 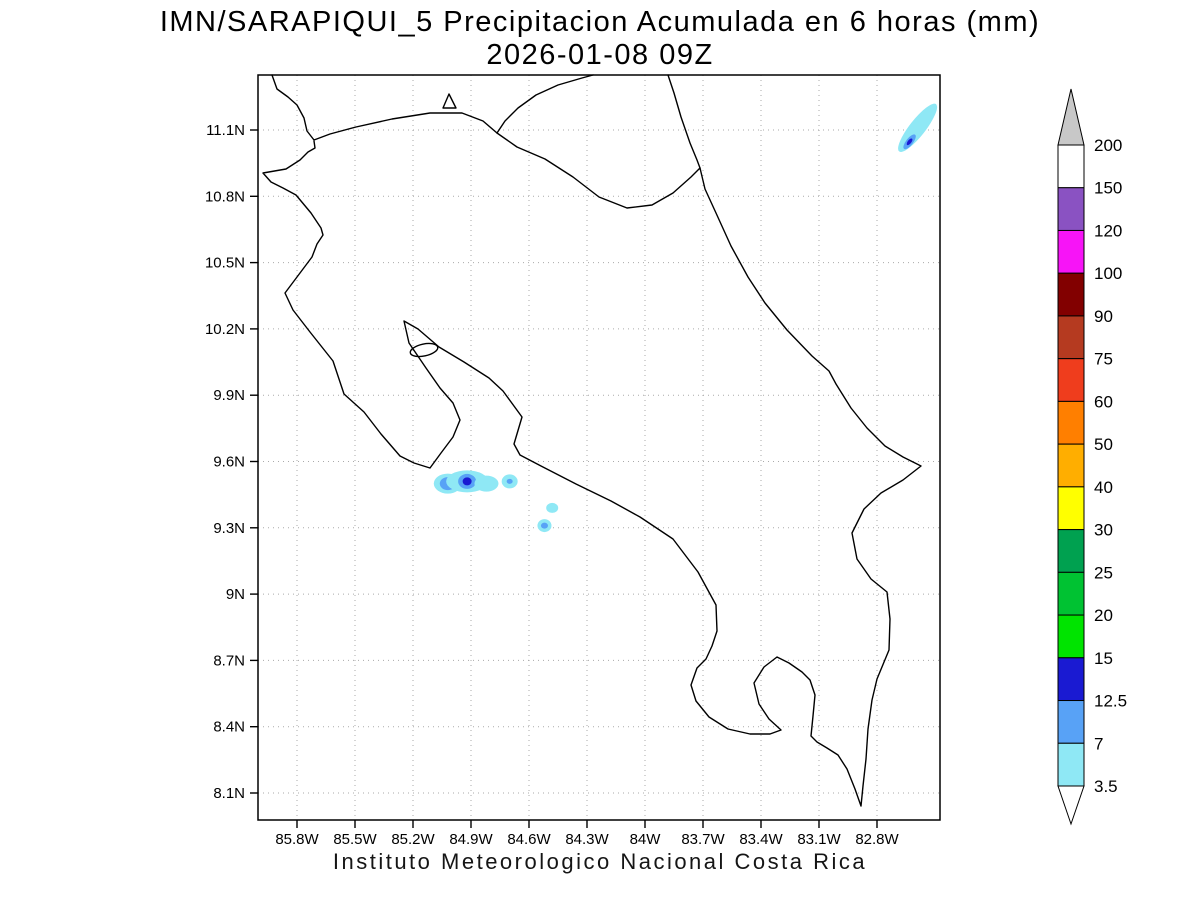 I want to click on colorbar-label: 120, so click(x=1108, y=230).